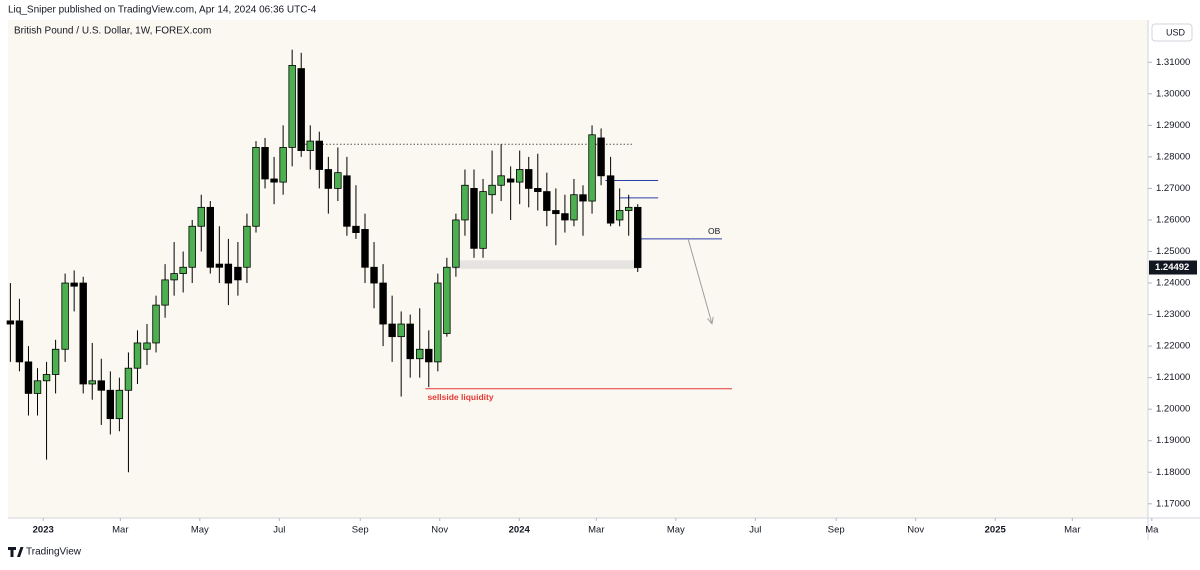  Describe the element at coordinates (1173, 251) in the screenshot. I see `y-tick-label: 1.25000` at that location.